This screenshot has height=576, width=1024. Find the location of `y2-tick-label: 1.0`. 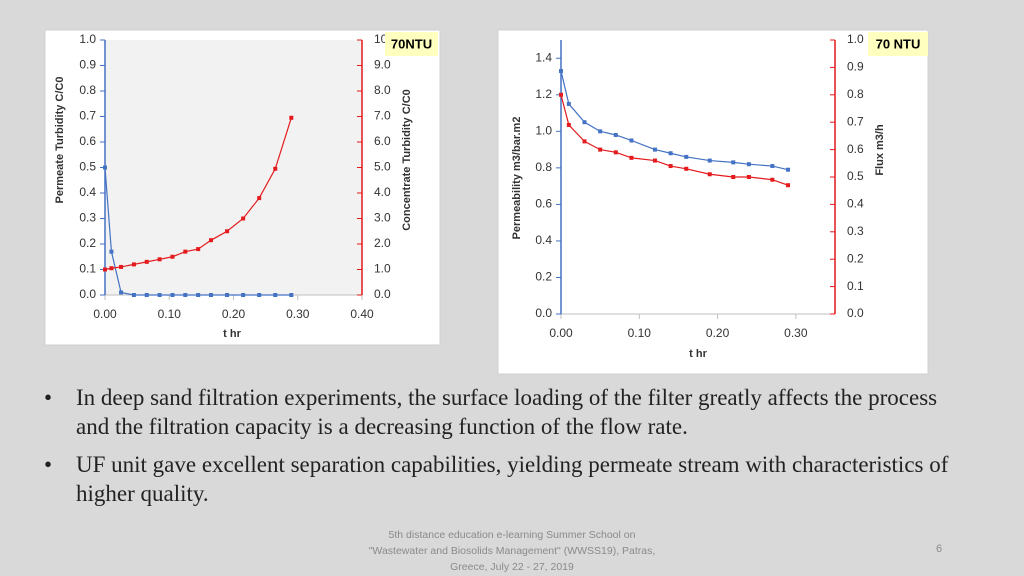

y2-tick-label: 1.0 is located at coordinates (855, 39).